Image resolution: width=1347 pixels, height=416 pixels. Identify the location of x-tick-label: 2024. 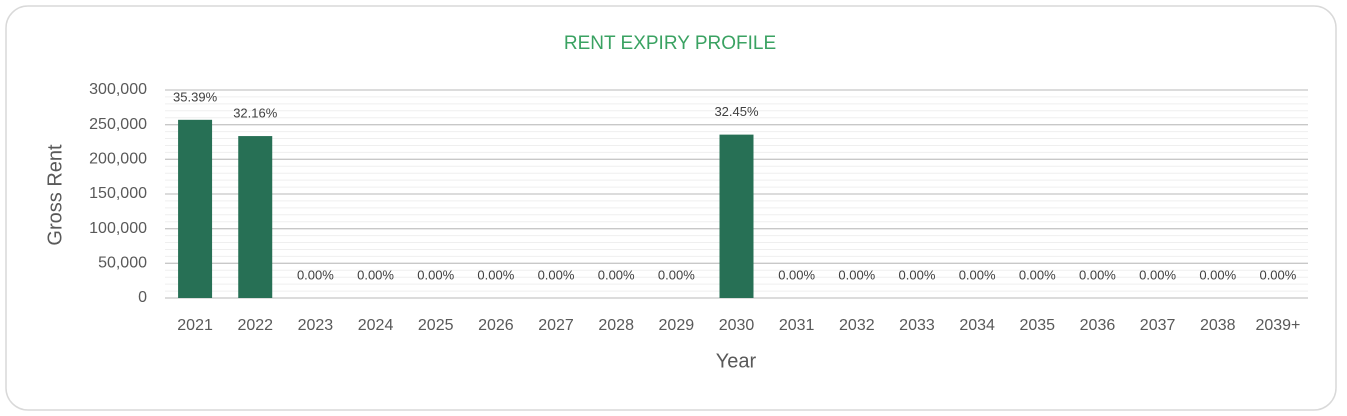
(376, 325).